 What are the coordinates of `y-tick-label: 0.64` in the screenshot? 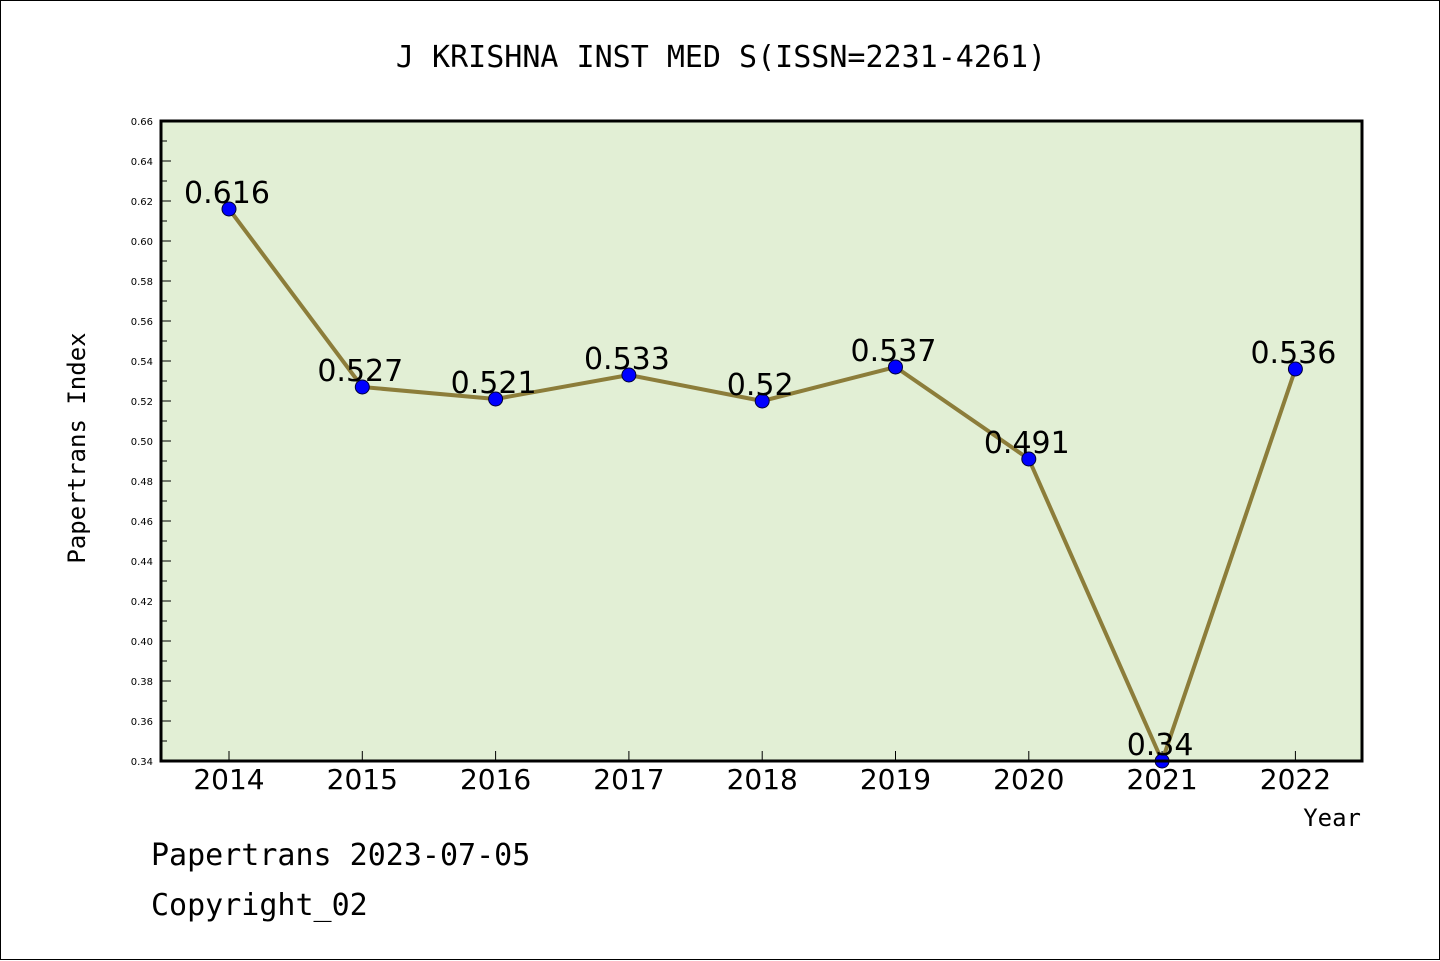 It's located at (142, 162).